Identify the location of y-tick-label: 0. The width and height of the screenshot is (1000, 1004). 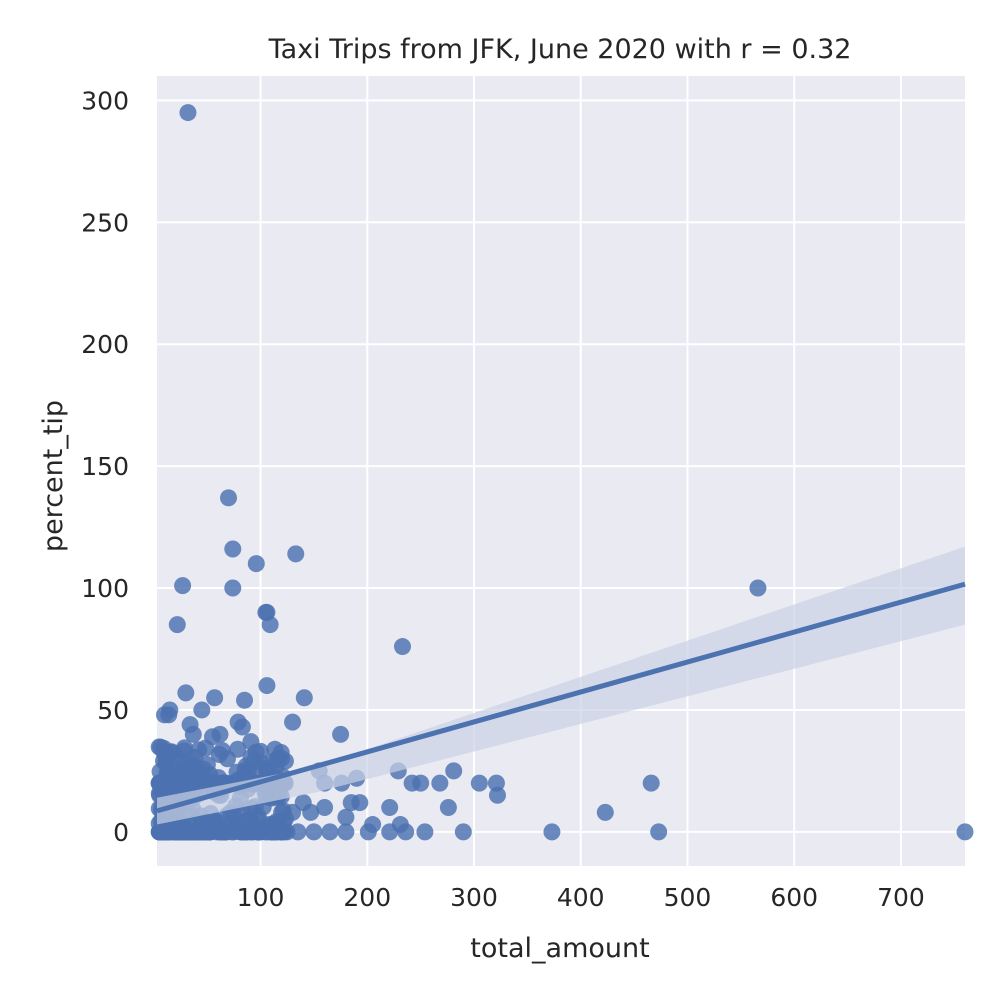
(121, 832).